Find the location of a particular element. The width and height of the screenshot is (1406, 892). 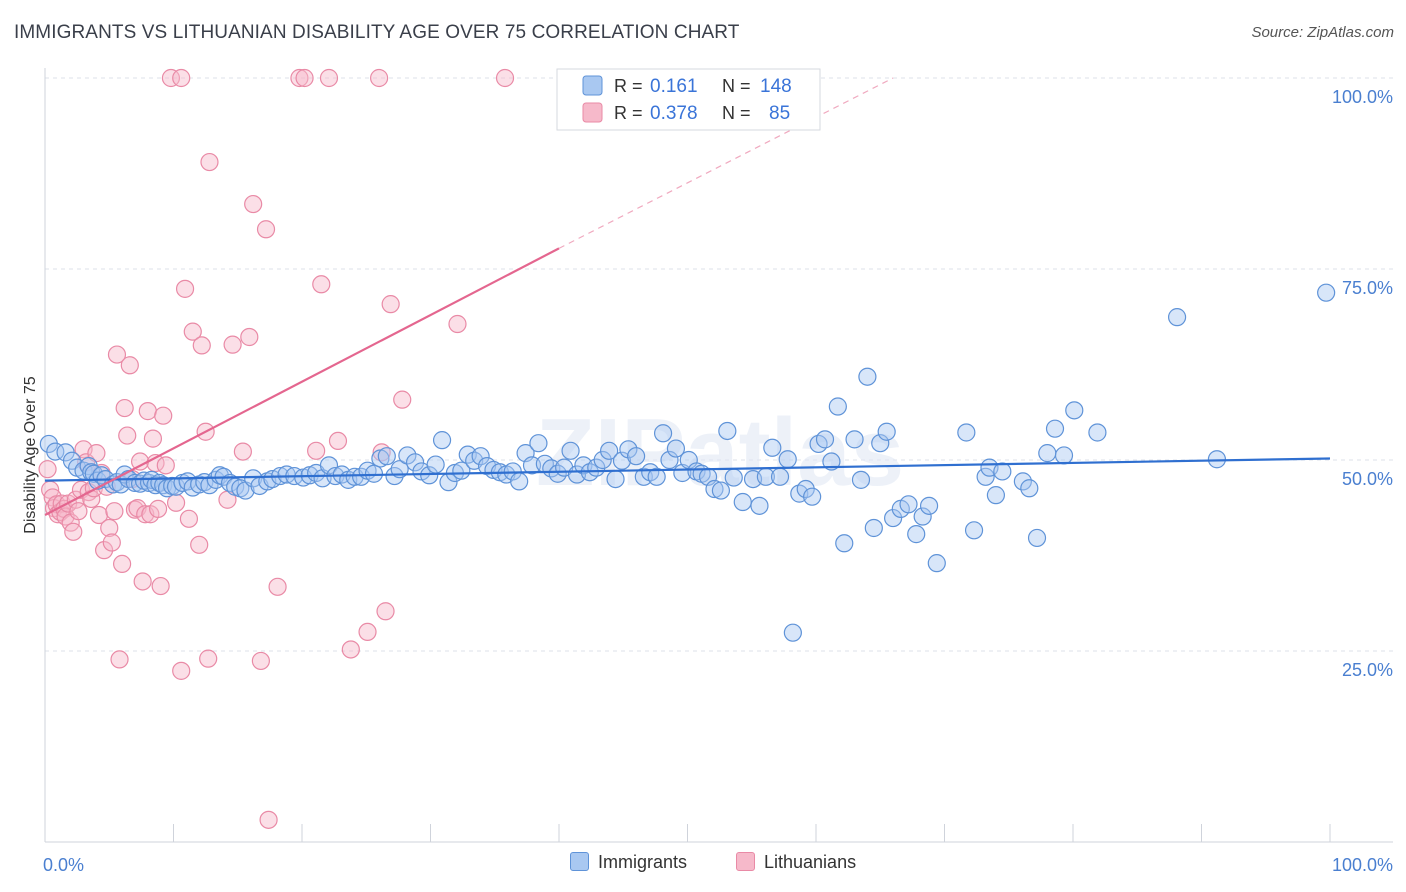

lithuanians-trend-extension is located at coordinates (726, 163).